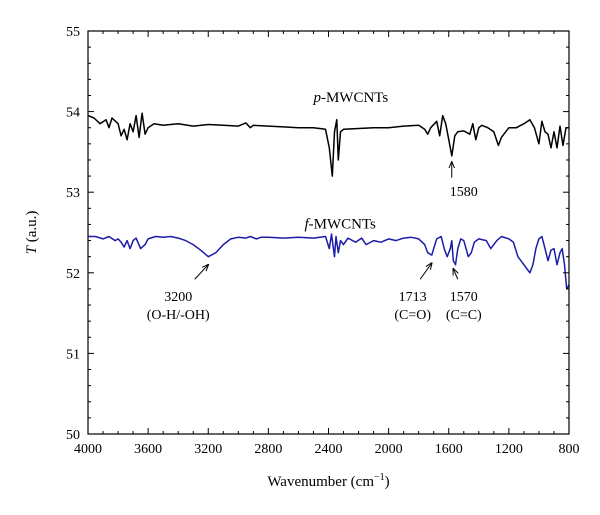 Image resolution: width=600 pixels, height=515 pixels. Describe the element at coordinates (329, 449) in the screenshot. I see `x-tick-label: 2400` at that location.